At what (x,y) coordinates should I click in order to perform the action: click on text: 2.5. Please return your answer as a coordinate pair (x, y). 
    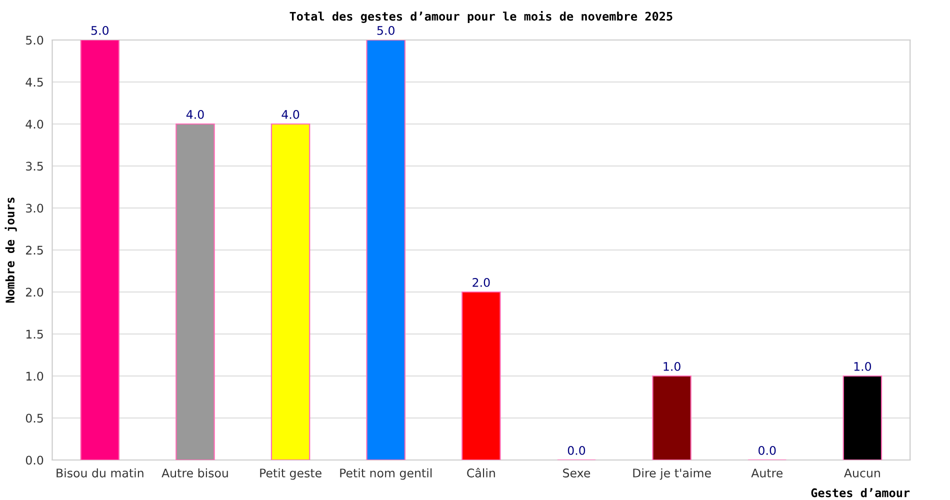
    Looking at the image, I should click on (34, 250).